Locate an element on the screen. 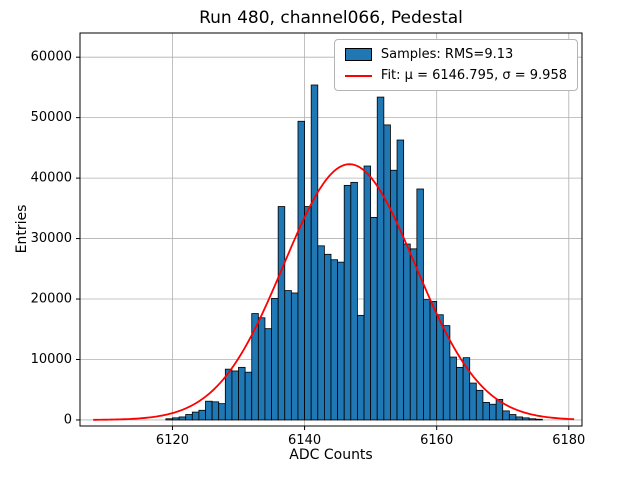 The height and width of the screenshot is (480, 640). legend-entry-samples: Samples: RMS=9.13 is located at coordinates (455, 54).